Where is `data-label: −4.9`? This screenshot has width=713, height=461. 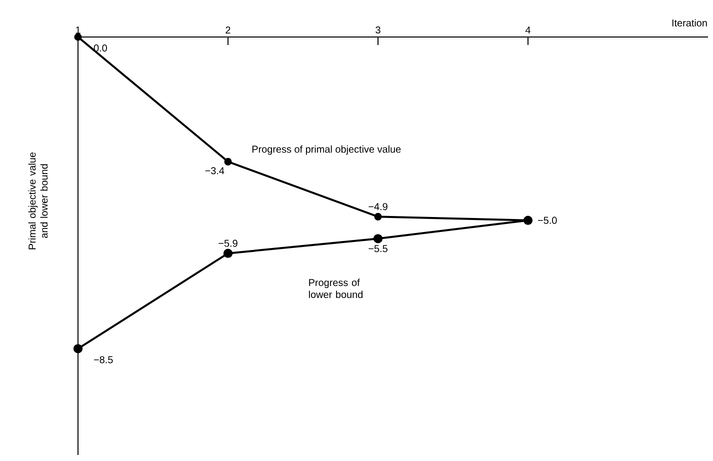 data-label: −4.9 is located at coordinates (378, 206).